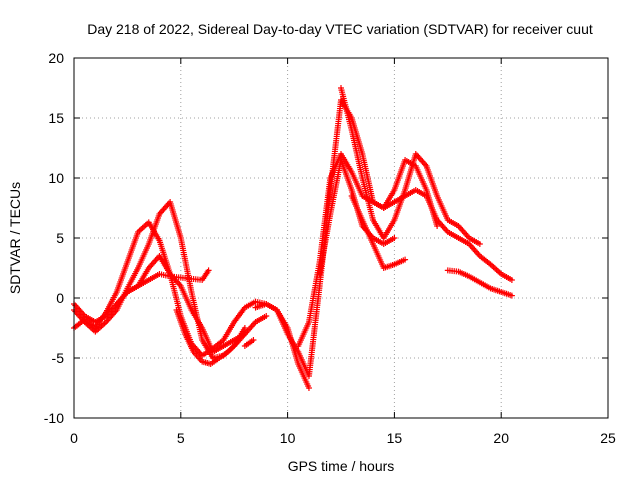  Describe the element at coordinates (56, 58) in the screenshot. I see `y-tick-label: 20` at that location.